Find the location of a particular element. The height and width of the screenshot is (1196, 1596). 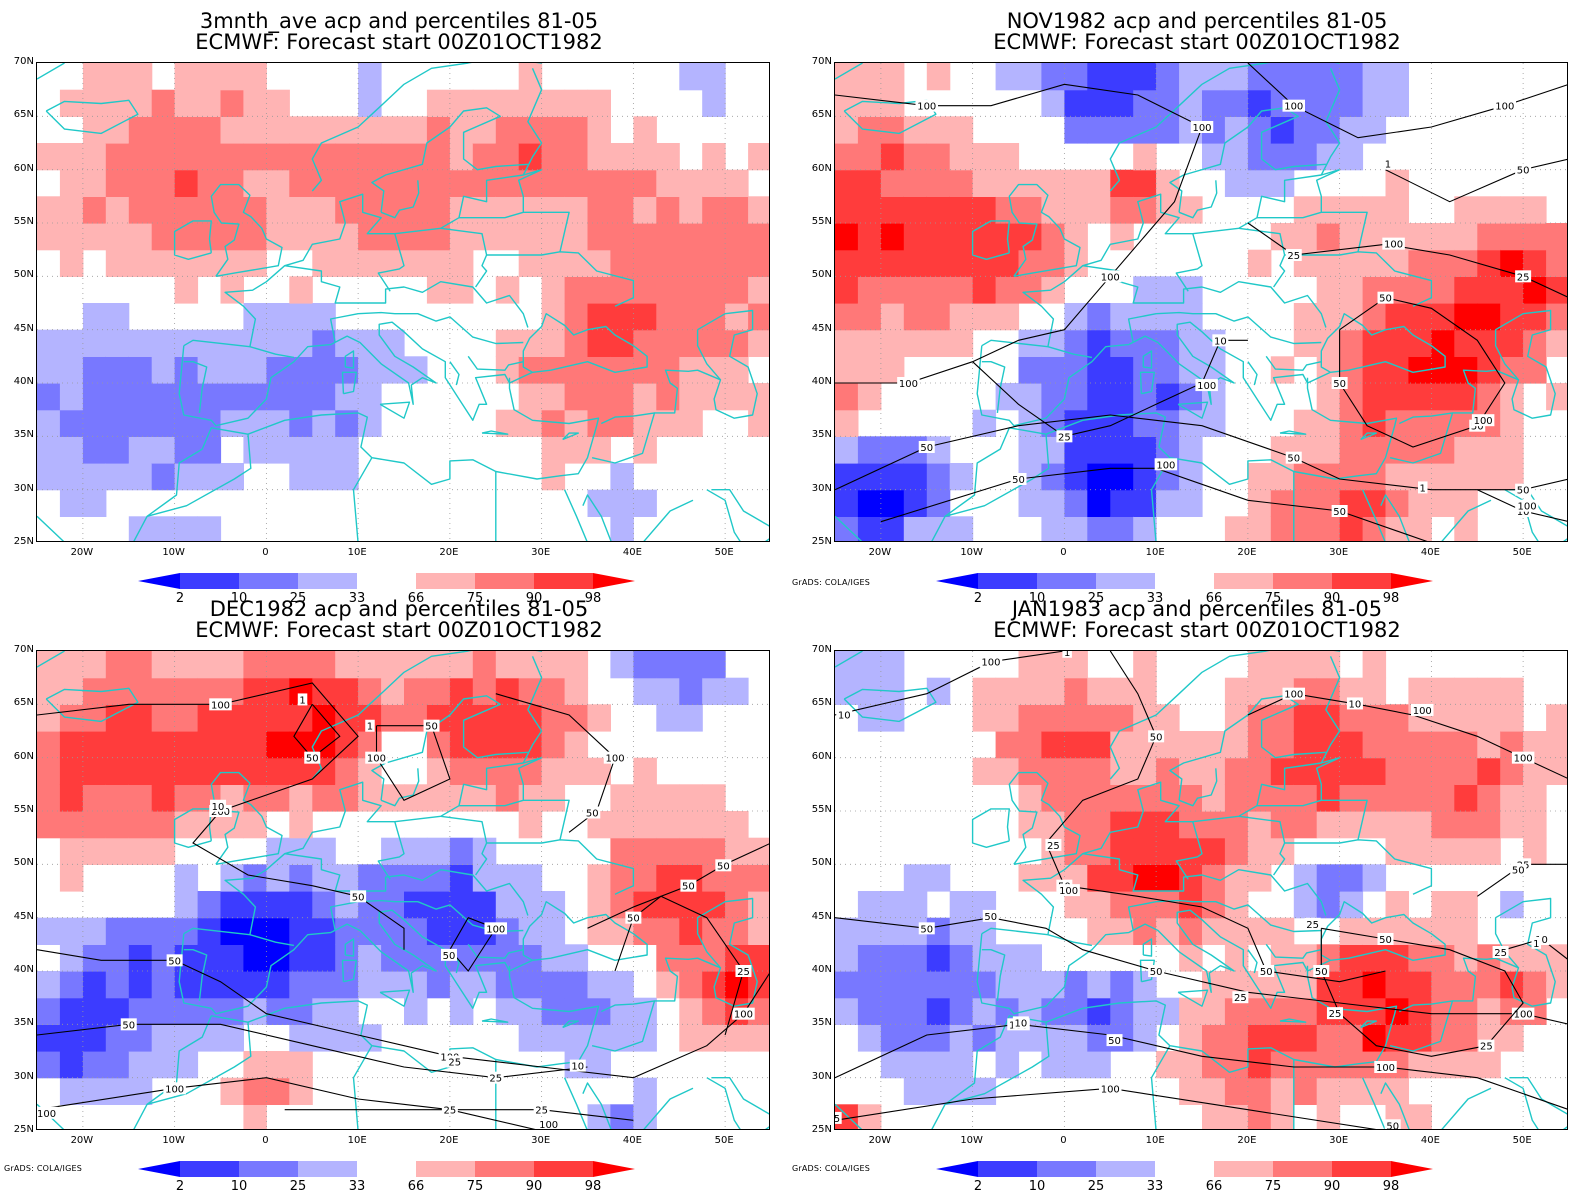

latitude-tick-label: 50N is located at coordinates (23, 275).